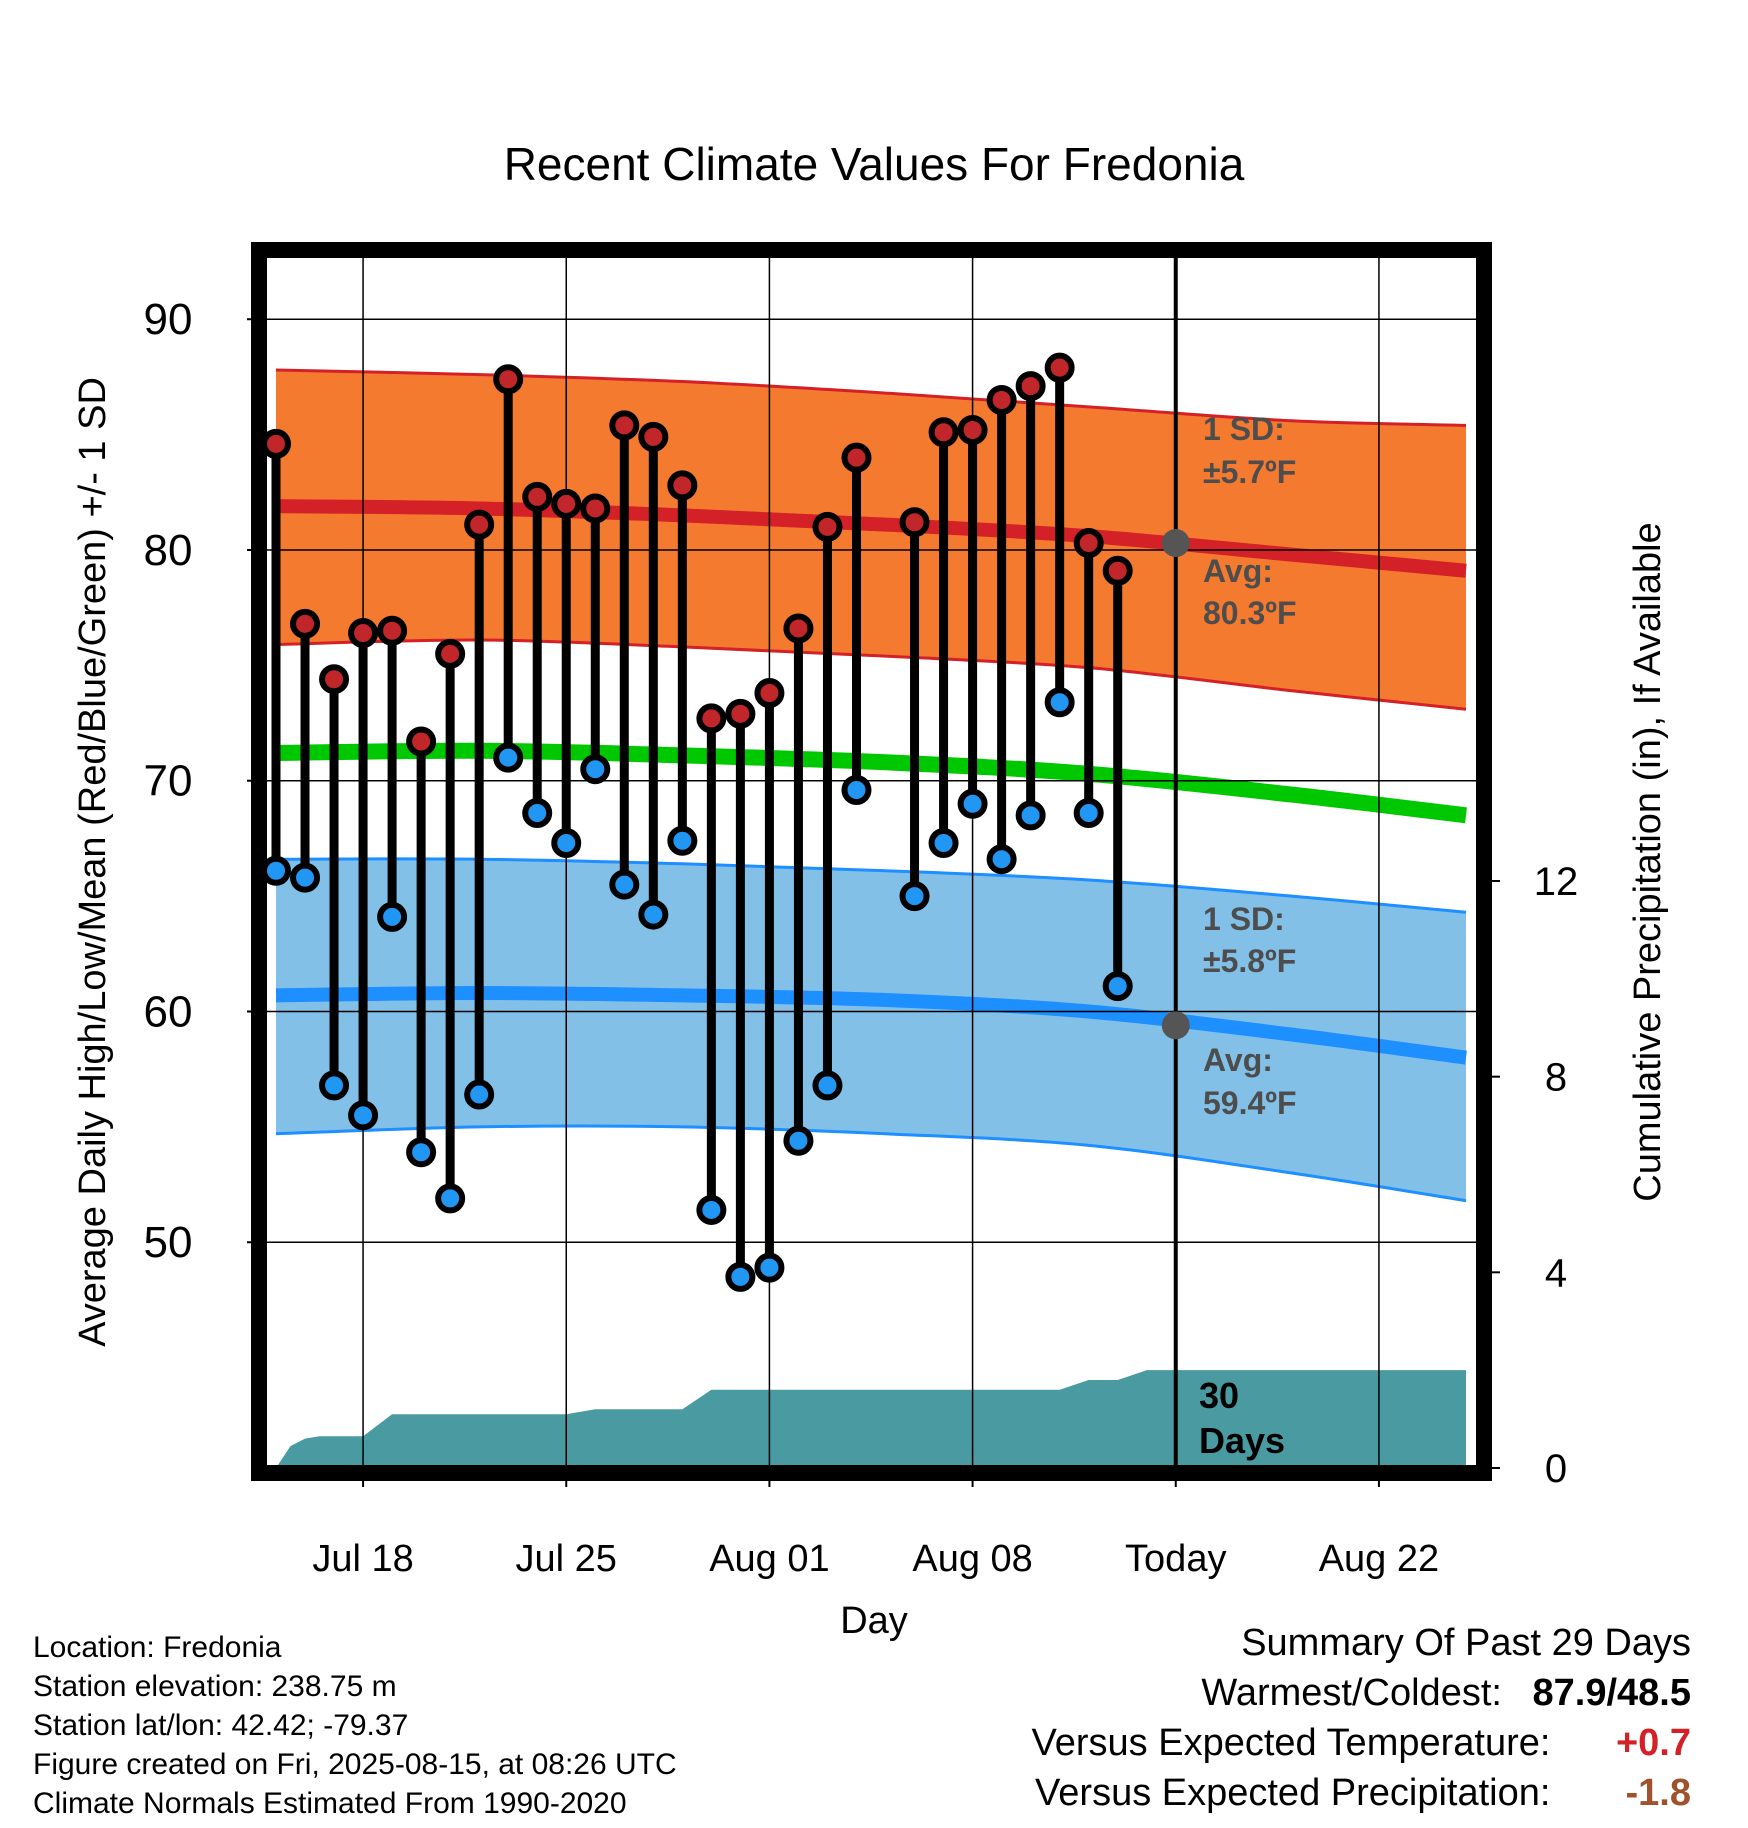  Describe the element at coordinates (1175, 1025) in the screenshot. I see `today-low-average-marker` at that location.